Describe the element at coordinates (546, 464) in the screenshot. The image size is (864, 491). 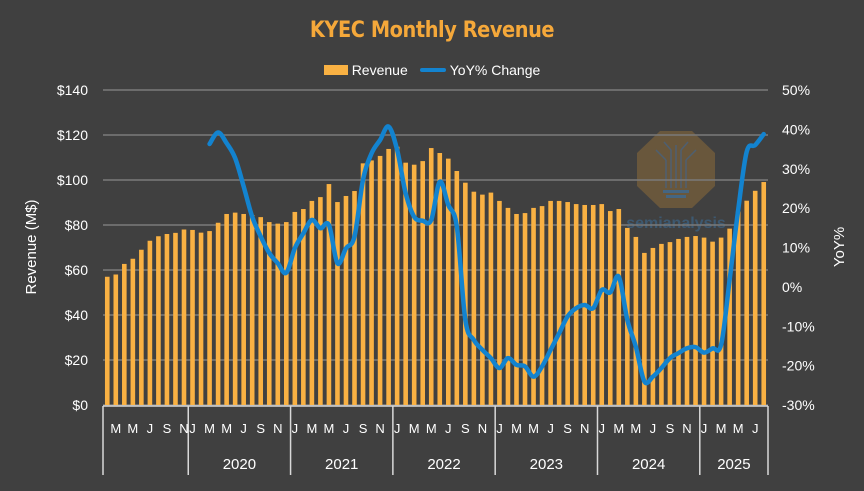
I see `year-label: 2023` at that location.